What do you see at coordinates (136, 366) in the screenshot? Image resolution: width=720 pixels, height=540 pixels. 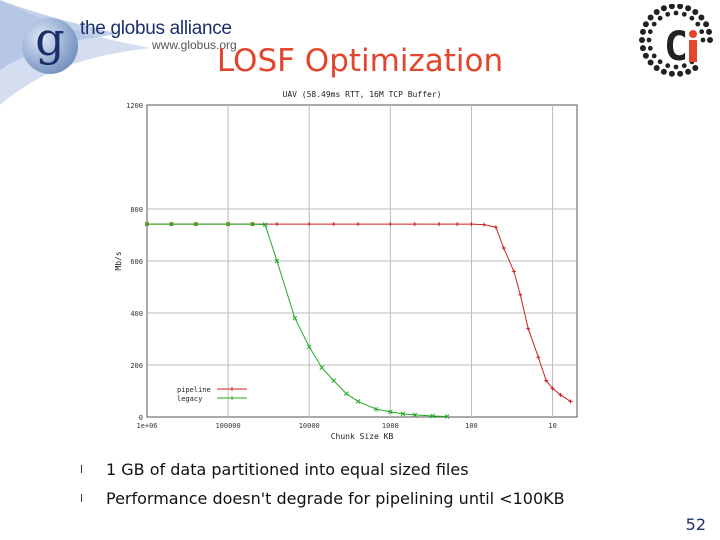 I see `y-tick-label: 200` at bounding box center [136, 366].